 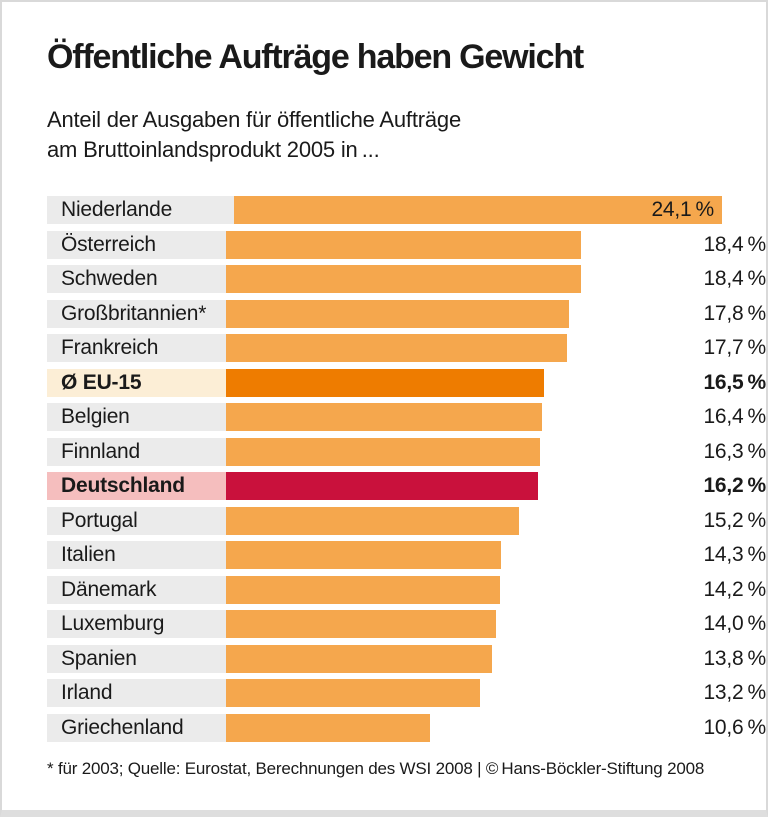 I want to click on value-label: 15,2 %, so click(x=734, y=520).